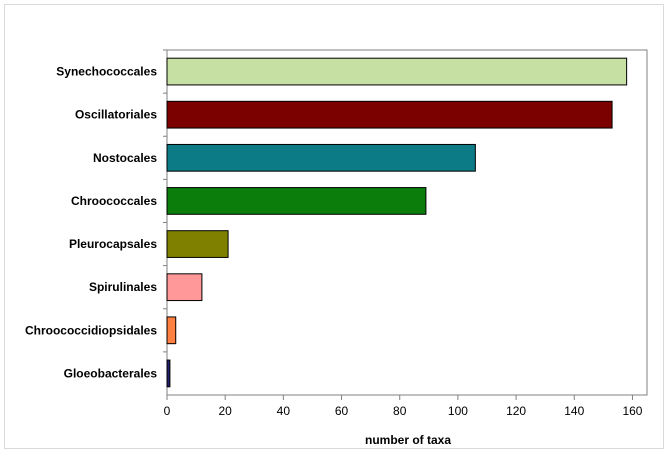 This screenshot has height=453, width=668. What do you see at coordinates (284, 411) in the screenshot?
I see `x-tick-label-40: 40` at bounding box center [284, 411].